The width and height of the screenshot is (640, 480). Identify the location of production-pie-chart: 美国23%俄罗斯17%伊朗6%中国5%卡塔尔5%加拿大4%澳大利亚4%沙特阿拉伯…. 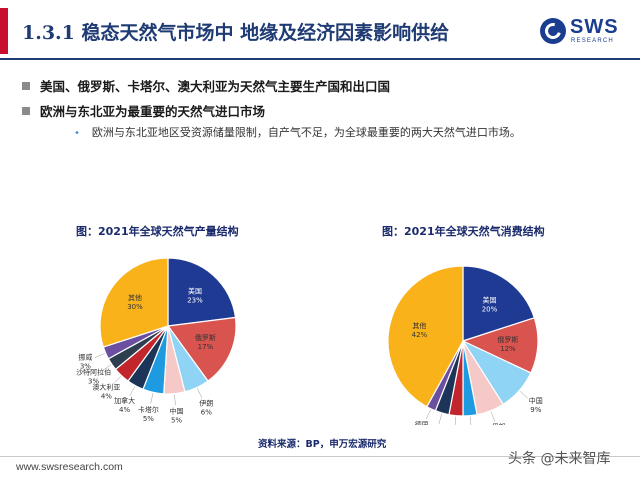
(156, 341).